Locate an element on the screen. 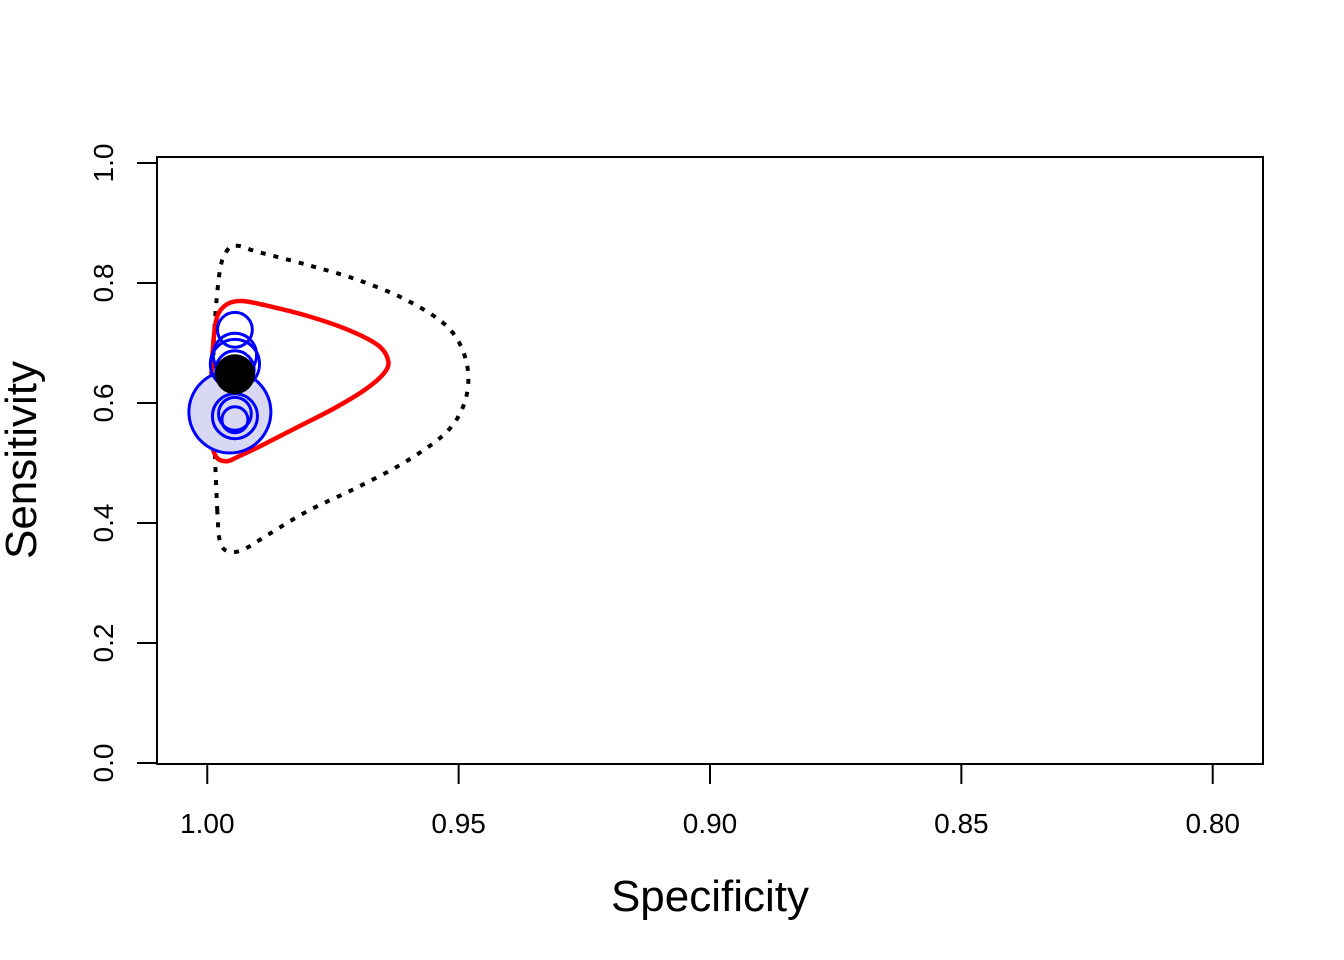 Image resolution: width=1344 pixels, height=960 pixels. prediction-region is located at coordinates (341, 399).